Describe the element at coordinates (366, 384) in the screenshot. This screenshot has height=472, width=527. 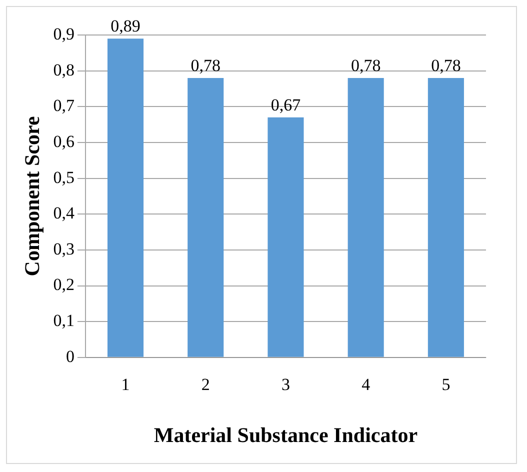
I see `x-tick-label: 4` at that location.